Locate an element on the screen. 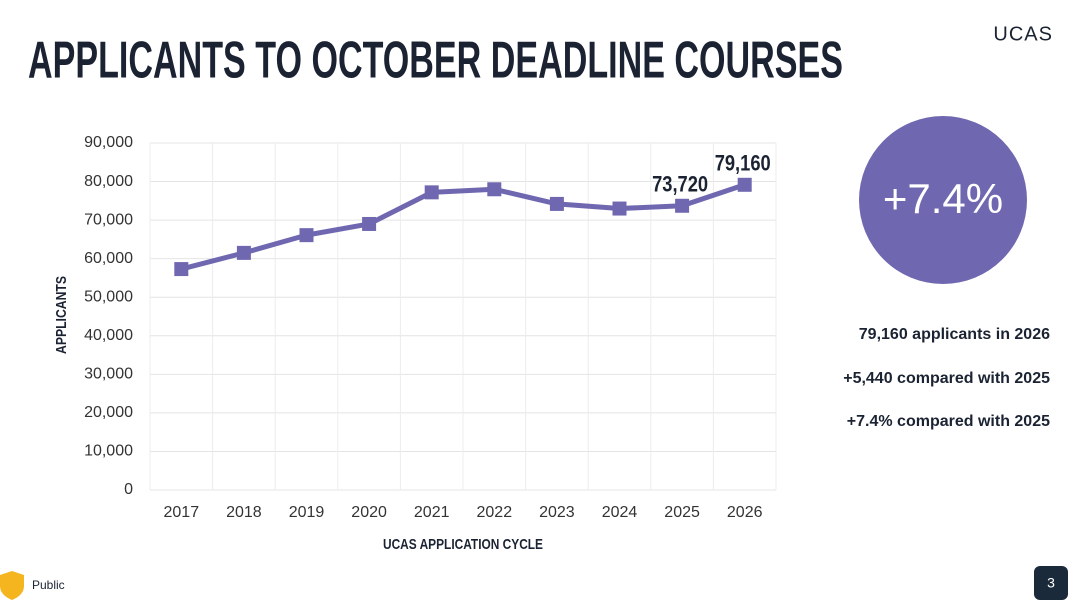  y-tick-label: 0 is located at coordinates (128, 489).